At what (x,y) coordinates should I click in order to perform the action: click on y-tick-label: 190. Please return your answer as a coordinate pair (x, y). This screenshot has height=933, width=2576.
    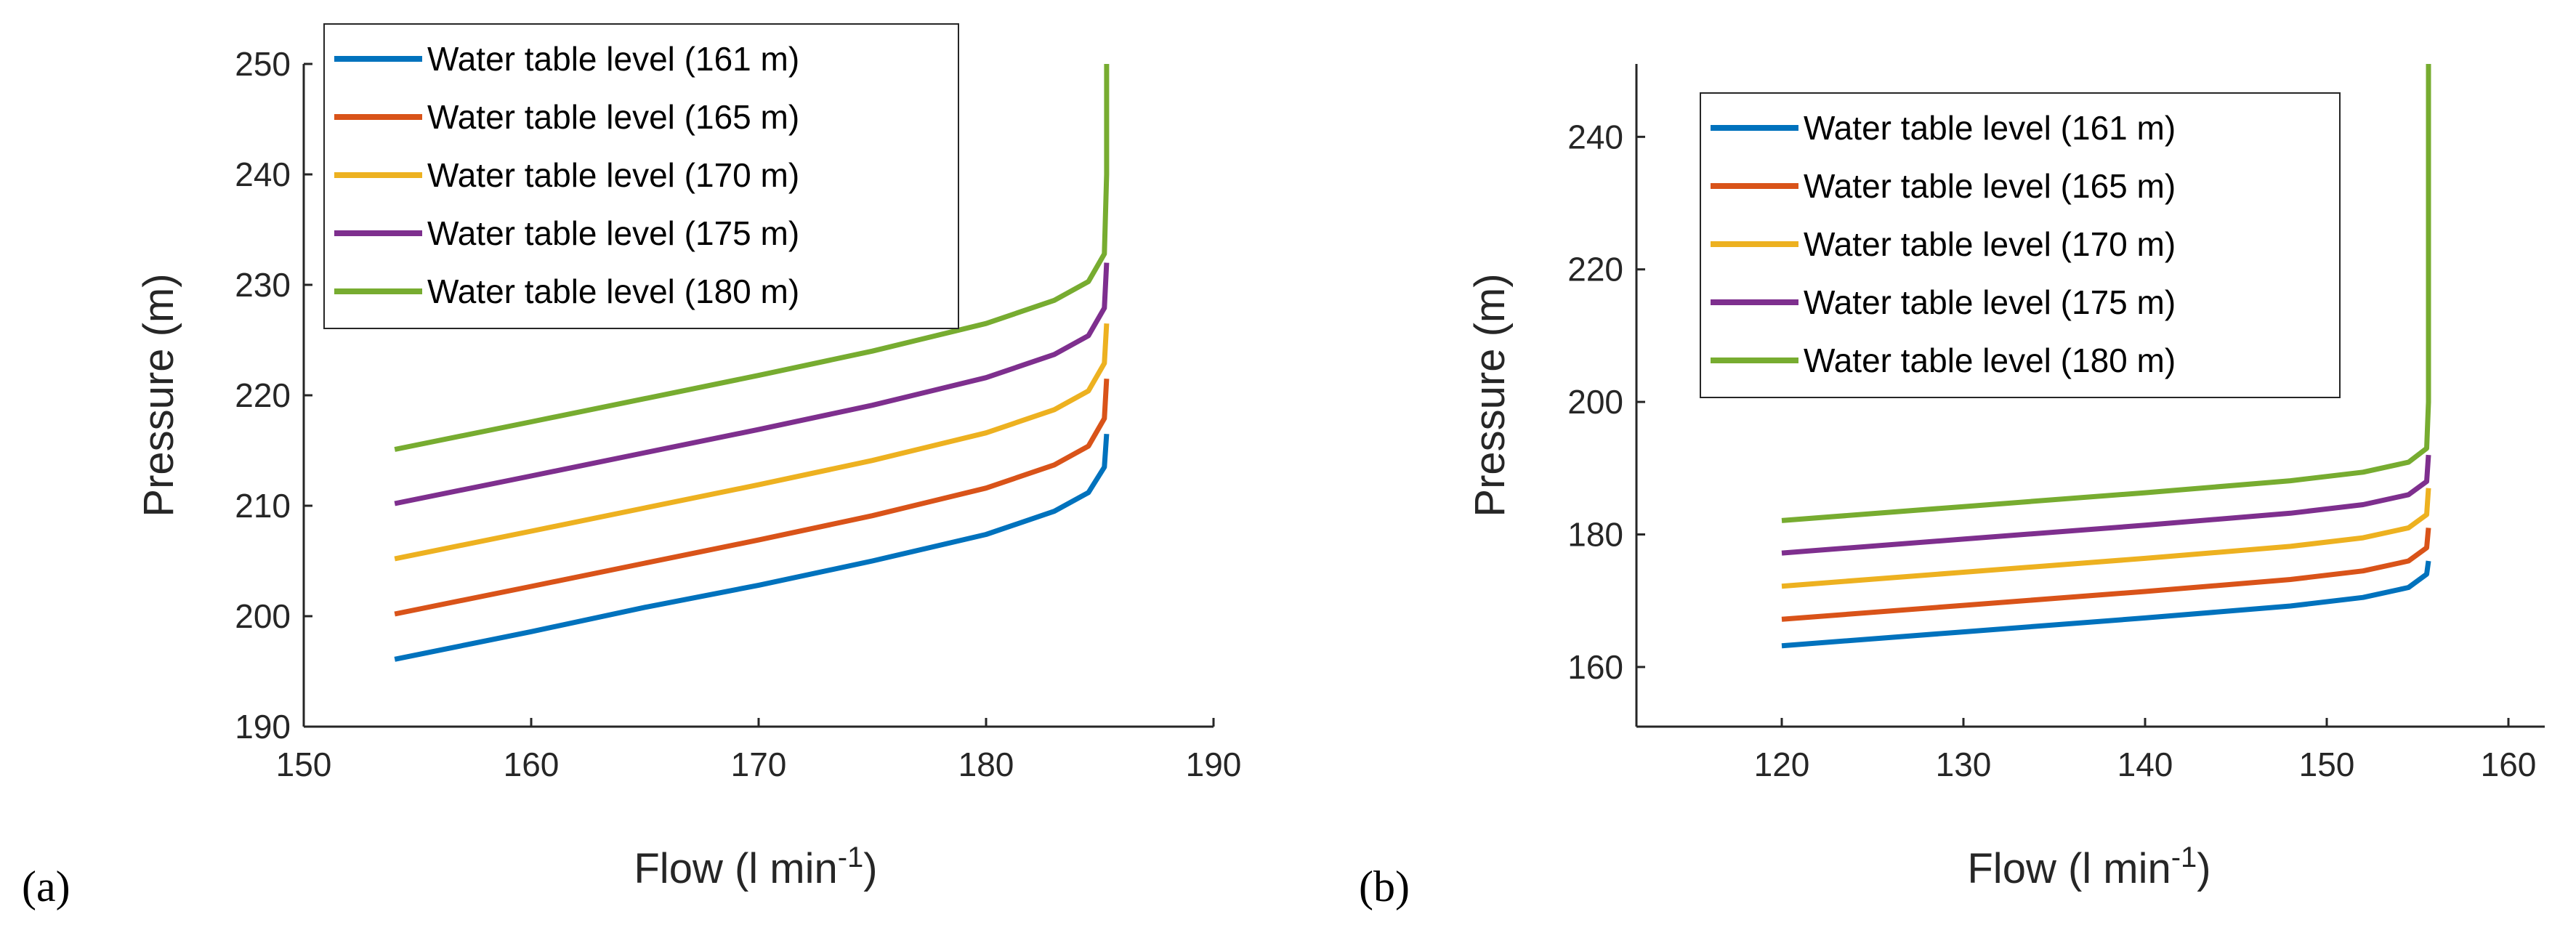
    Looking at the image, I should click on (263, 727).